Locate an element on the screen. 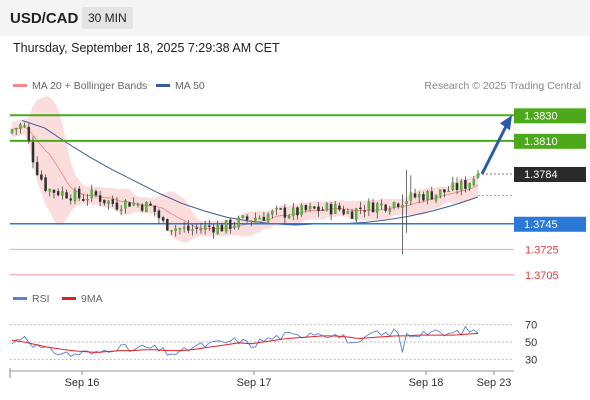 The height and width of the screenshot is (400, 590). level-tag-last is located at coordinates (550, 174).